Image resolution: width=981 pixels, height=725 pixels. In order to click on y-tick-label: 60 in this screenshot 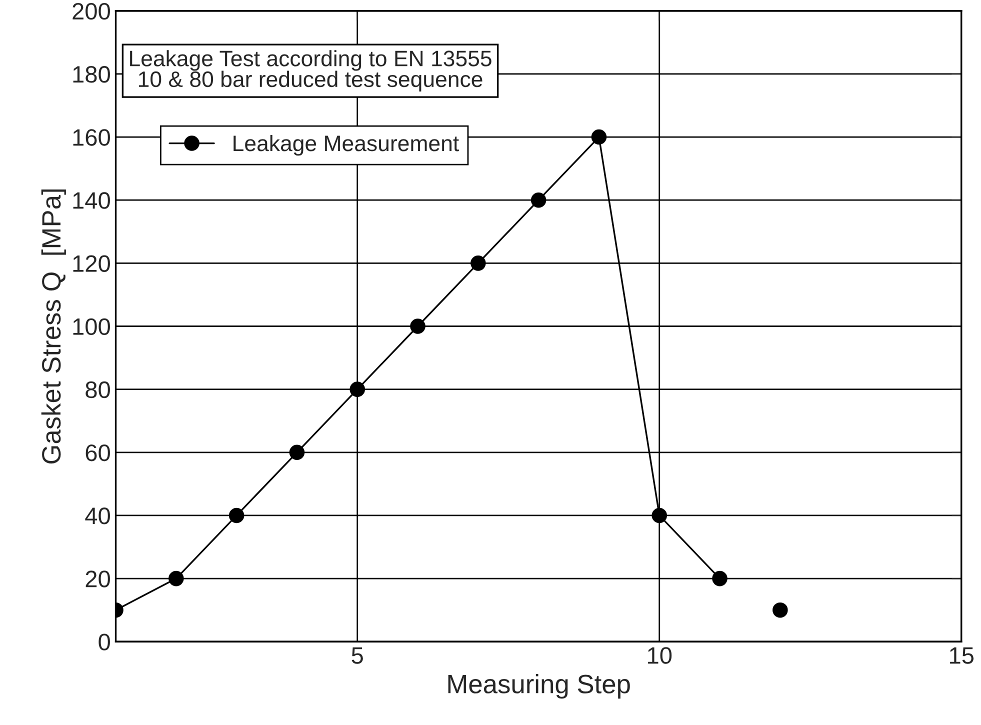, I will do `click(98, 453)`.